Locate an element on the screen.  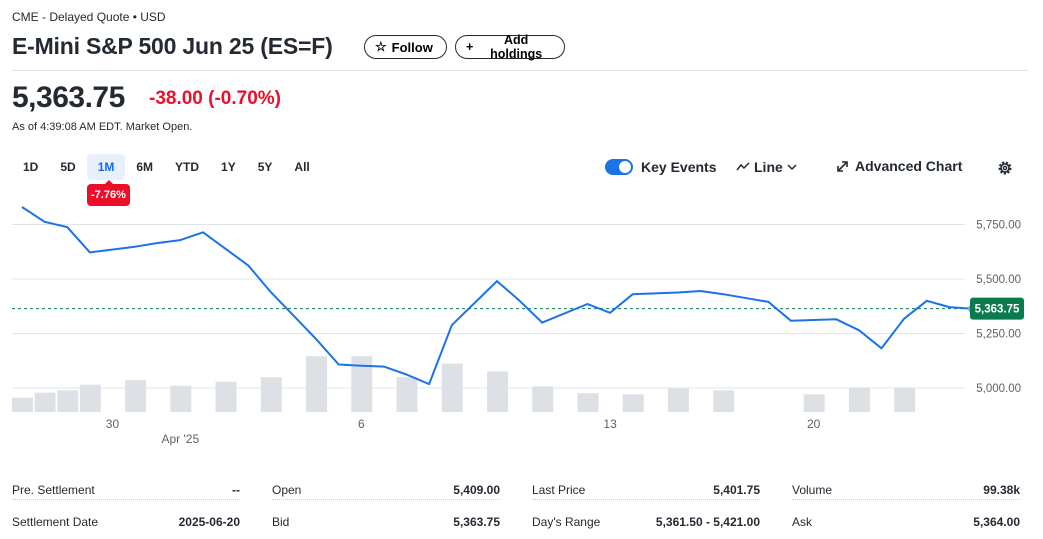
range-button-ytd: YTD is located at coordinates (187, 167).